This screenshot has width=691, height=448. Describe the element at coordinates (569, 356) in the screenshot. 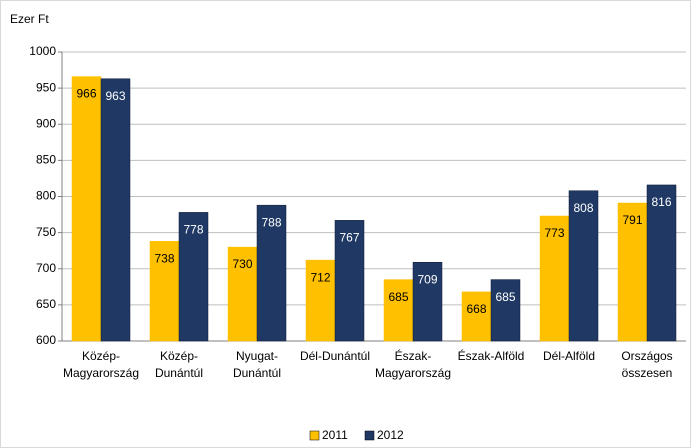

I see `x-tick-label: Dél-Alföld` at that location.